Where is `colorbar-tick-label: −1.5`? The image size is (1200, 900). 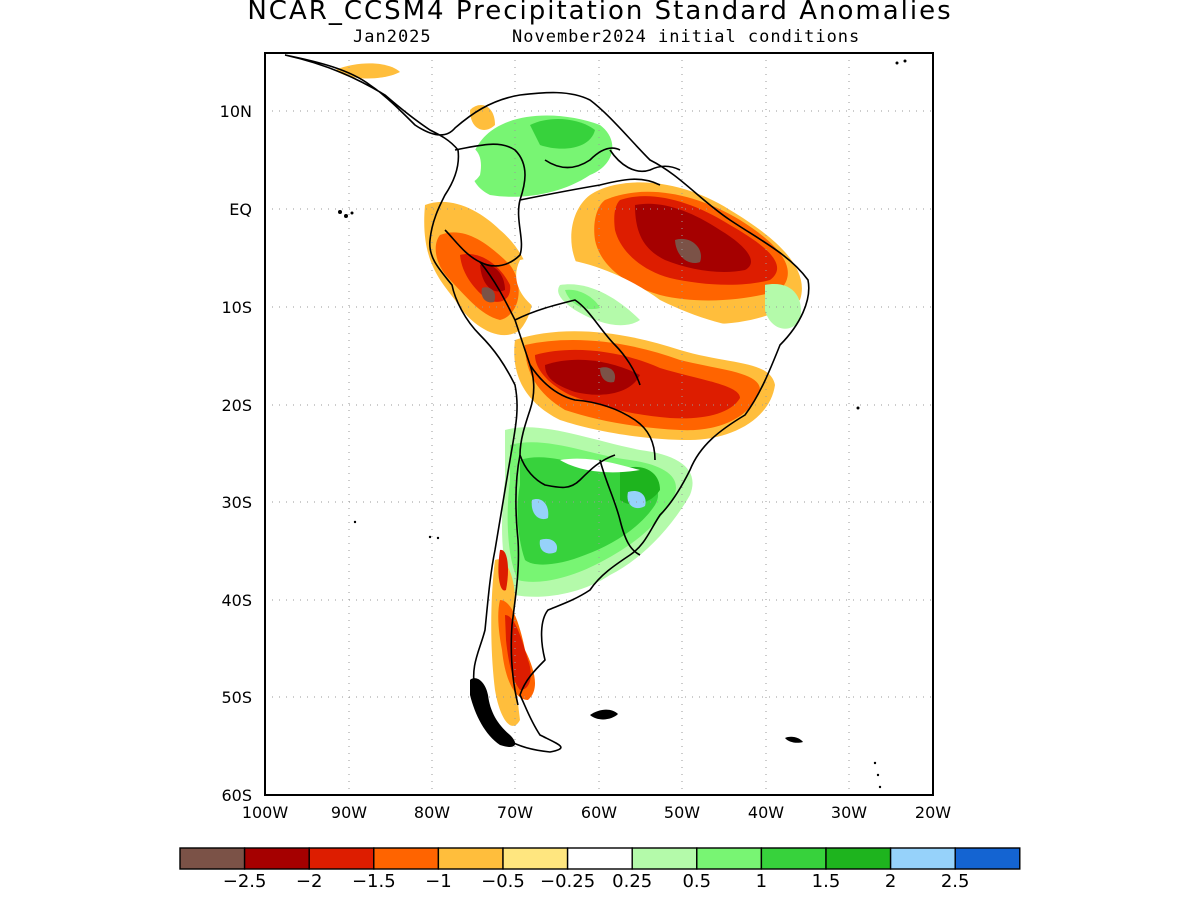 colorbar-tick-label: −1.5 is located at coordinates (373, 881).